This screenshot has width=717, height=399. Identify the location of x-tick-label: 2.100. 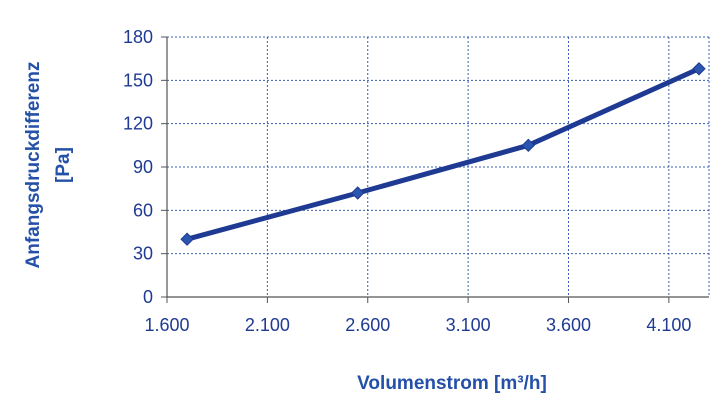
(267, 325).